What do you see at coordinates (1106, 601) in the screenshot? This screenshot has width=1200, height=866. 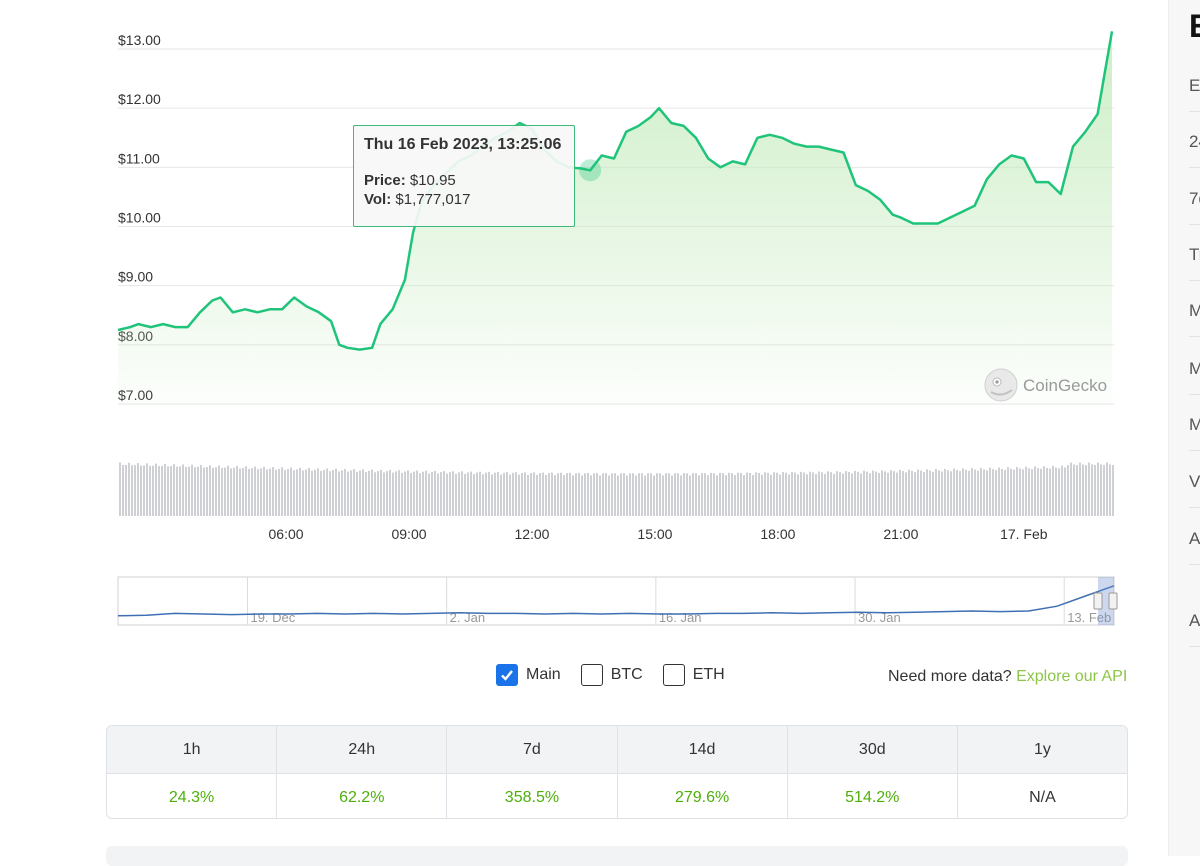 I see `navigator-selection` at bounding box center [1106, 601].